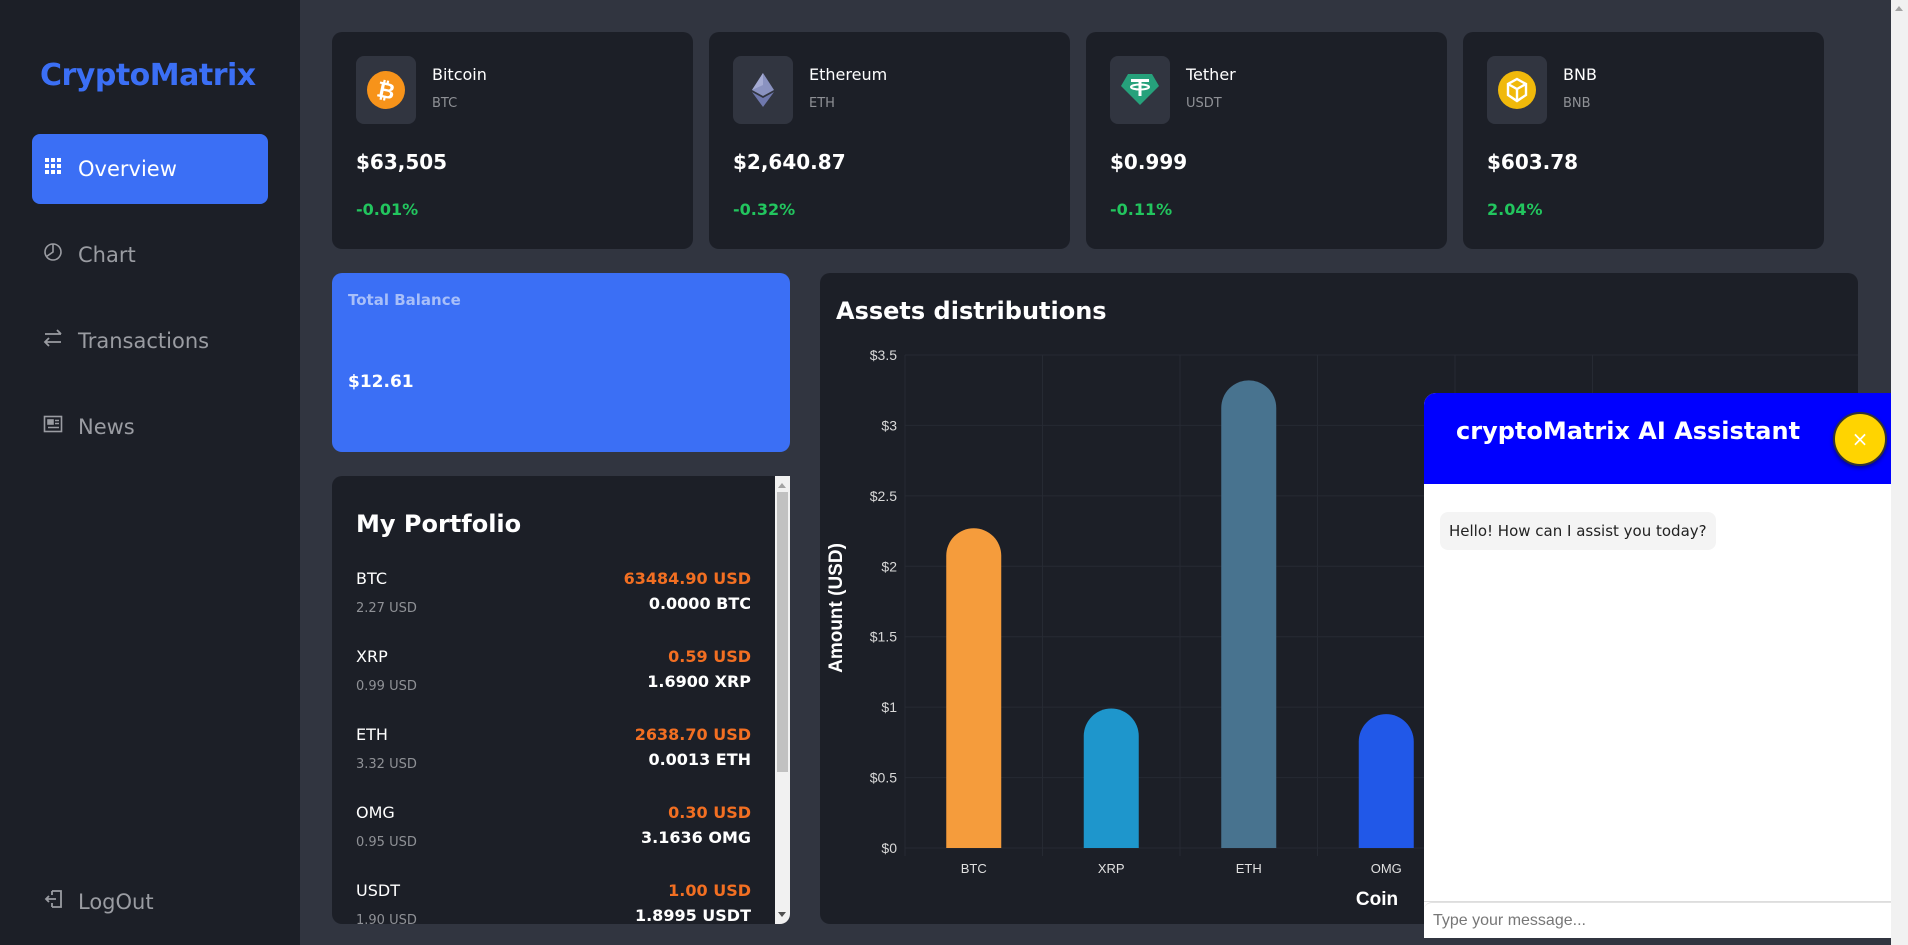  Describe the element at coordinates (1204, 103) in the screenshot. I see `coin-symbol: USDT` at that location.